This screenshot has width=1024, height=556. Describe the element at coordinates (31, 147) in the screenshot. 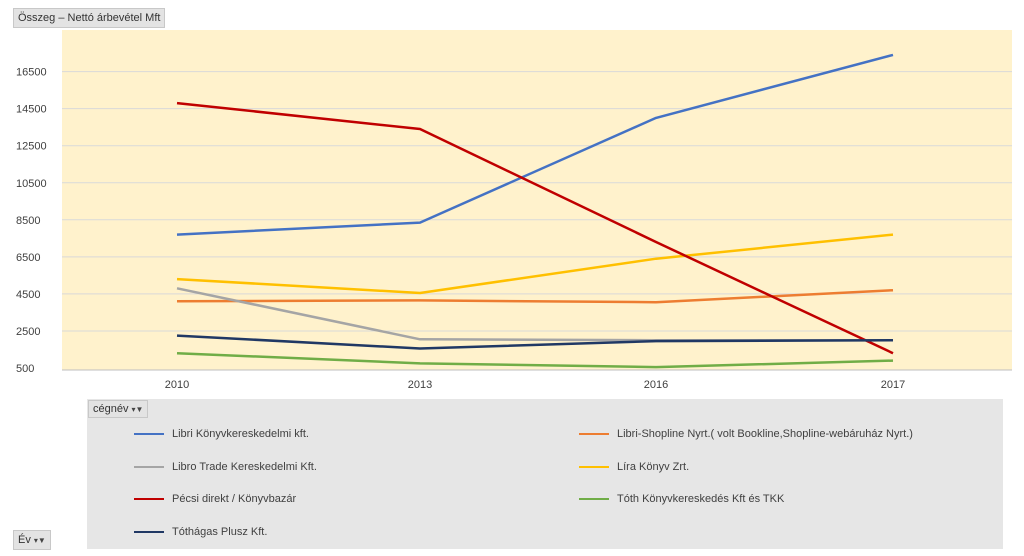

I see `y-tick-label: 12500` at that location.